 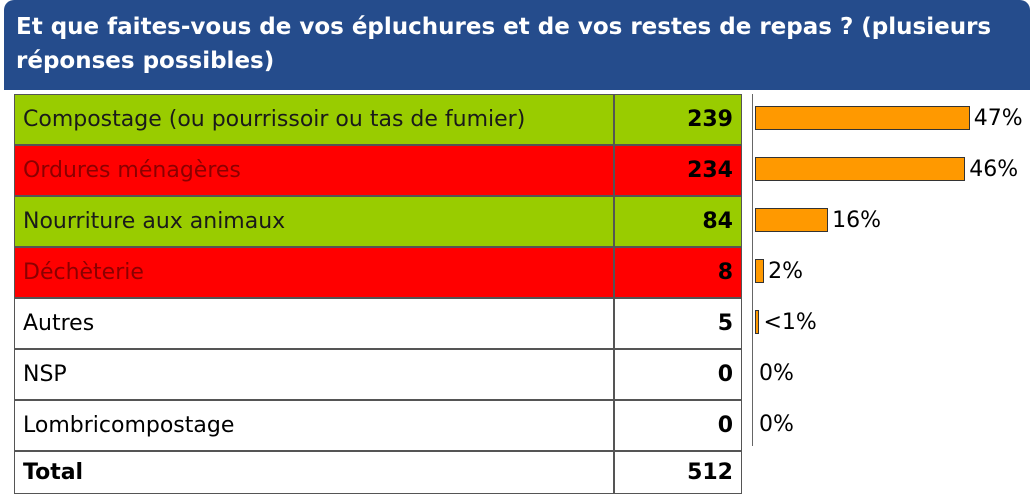 I want to click on row-count: 5, so click(x=678, y=323).